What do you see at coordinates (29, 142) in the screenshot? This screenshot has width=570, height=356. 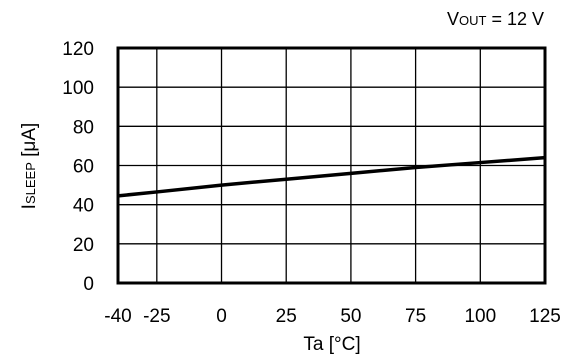 I see `ylabel-rest: [μA]` at bounding box center [29, 142].